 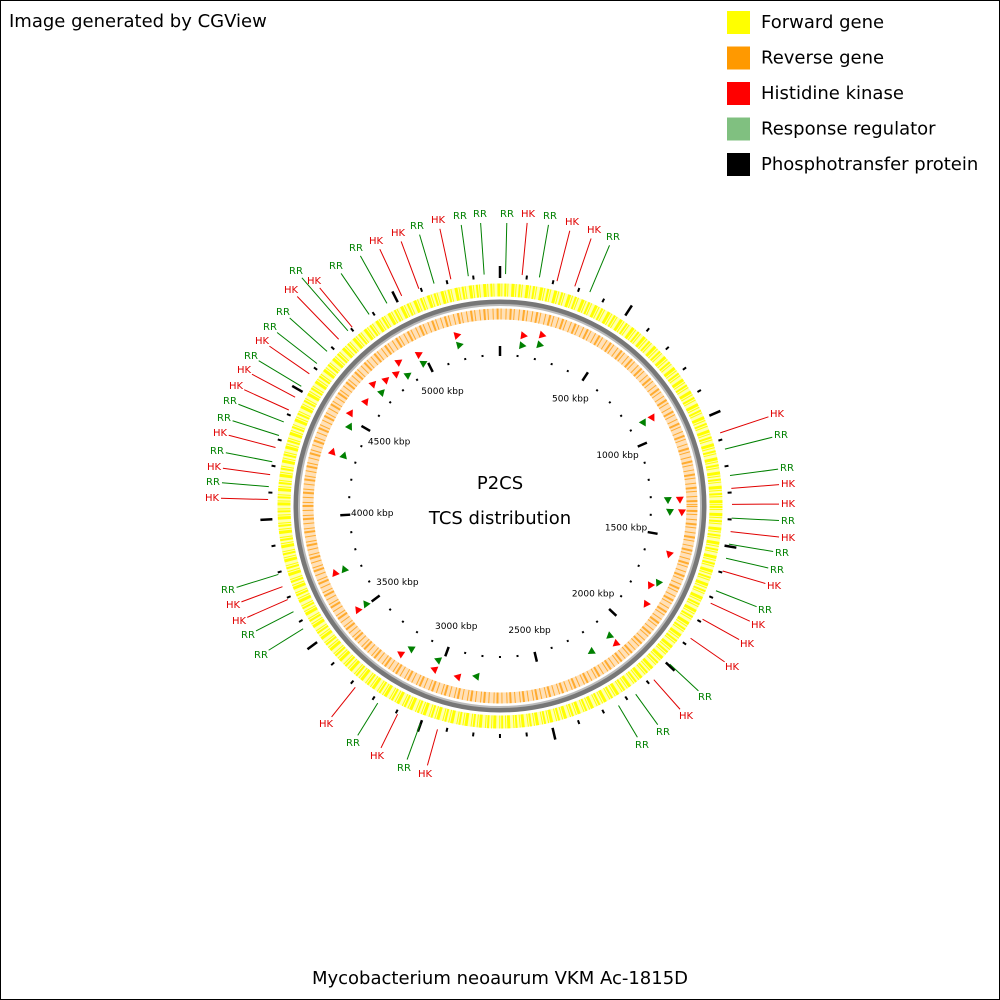 What do you see at coordinates (822, 58) in the screenshot?
I see `legend-label: Reverse gene` at bounding box center [822, 58].